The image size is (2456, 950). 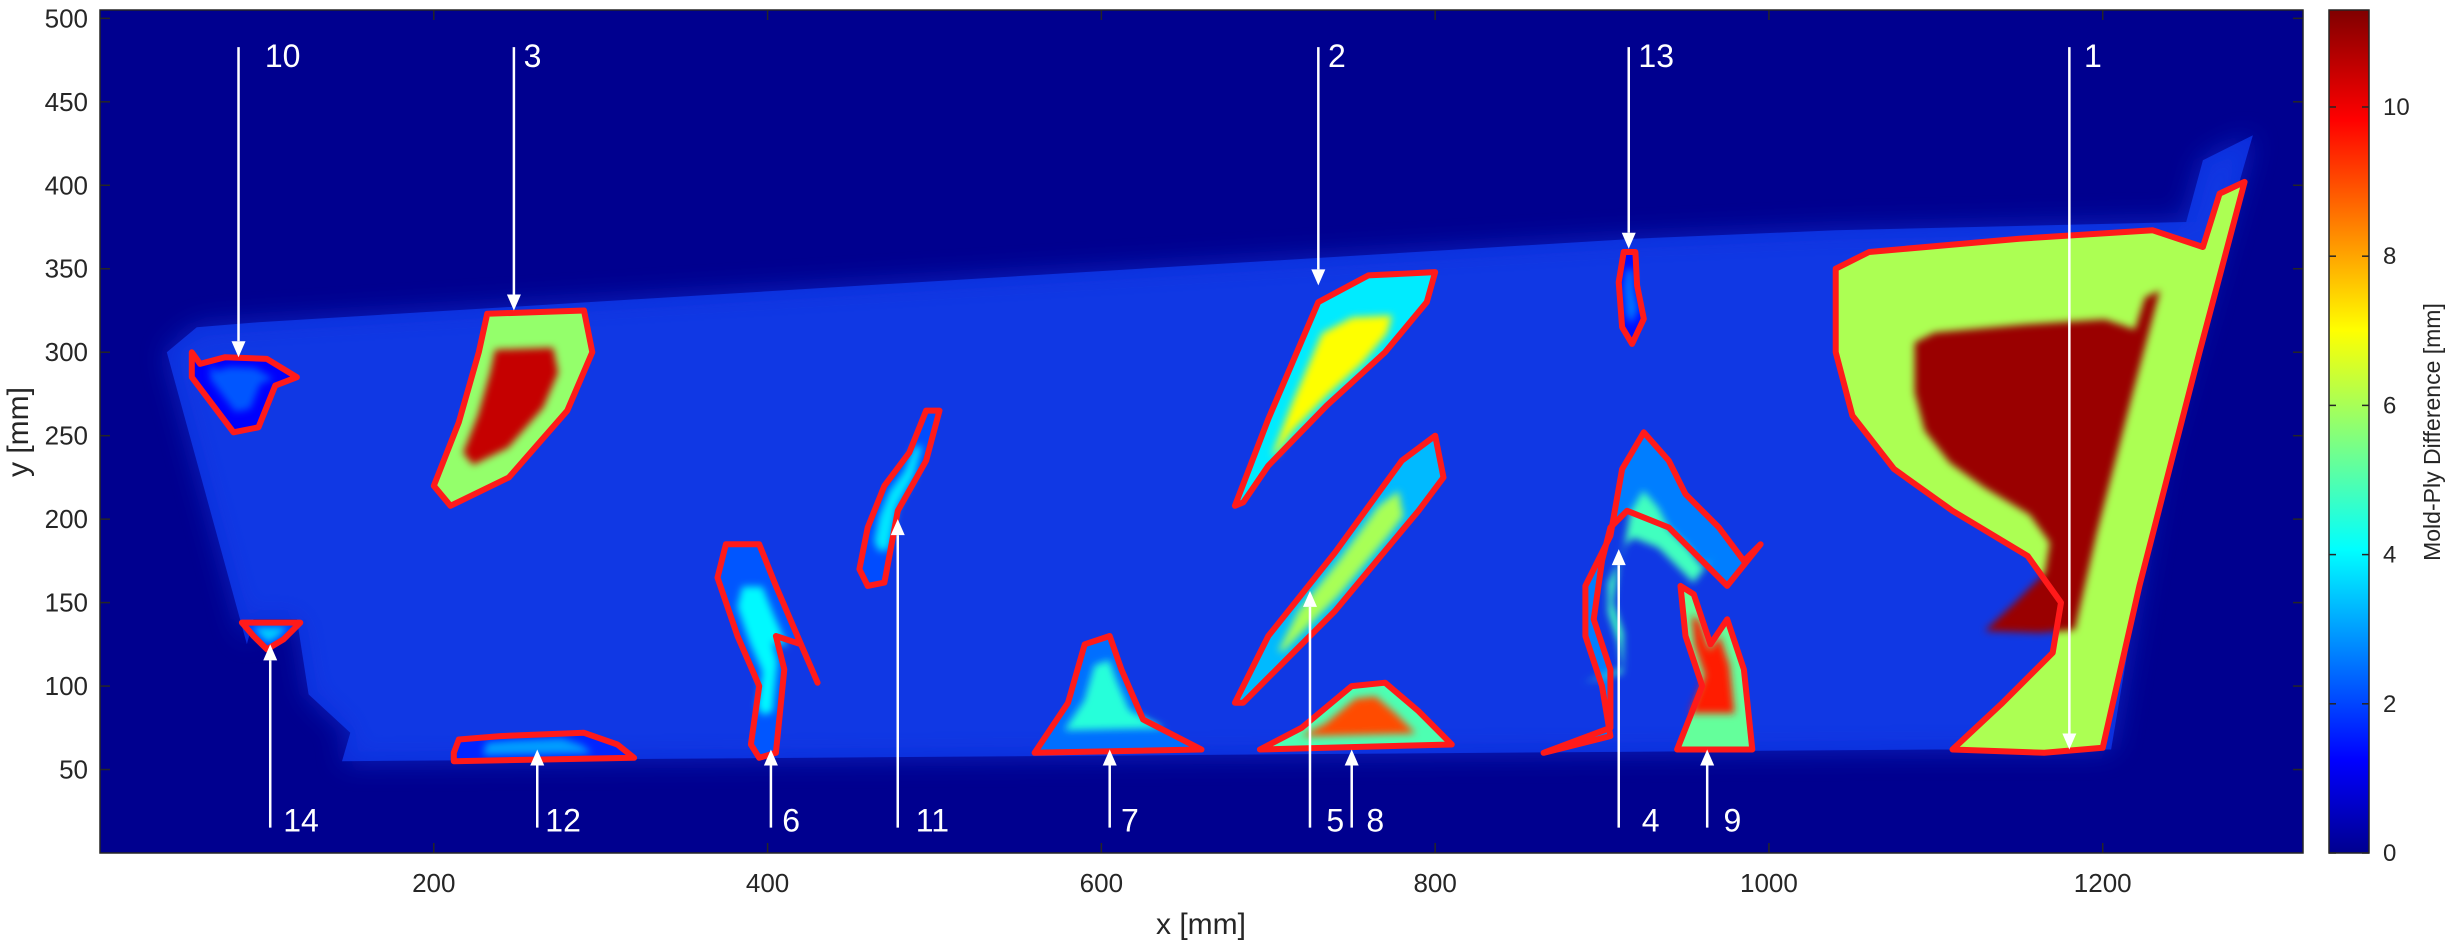 I want to click on annotation-10: 10, so click(x=266, y=198).